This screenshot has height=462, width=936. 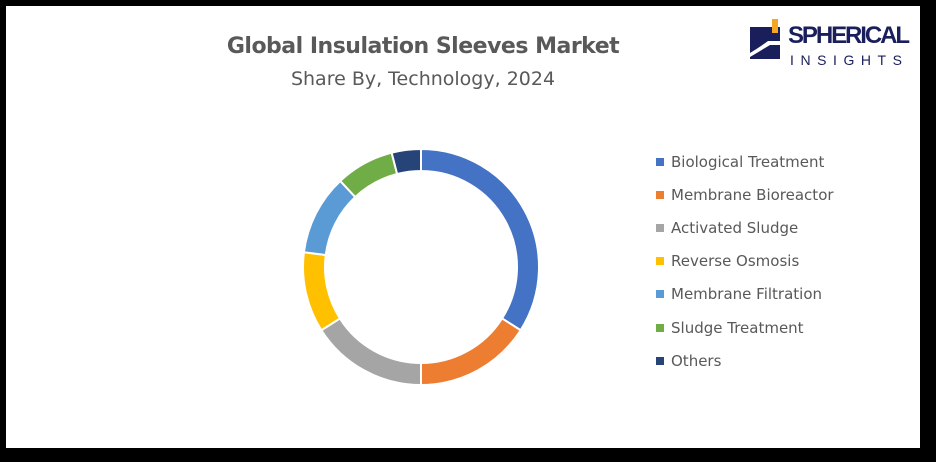 I want to click on chart-subtitle: Share By, Technology, 2024, so click(x=423, y=79).